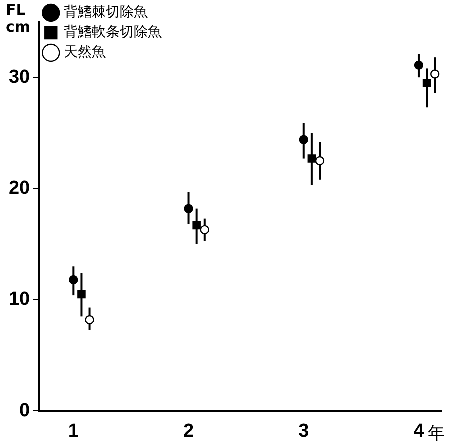 This screenshot has height=446, width=454. I want to click on x-tick-label: 2, so click(188, 431).